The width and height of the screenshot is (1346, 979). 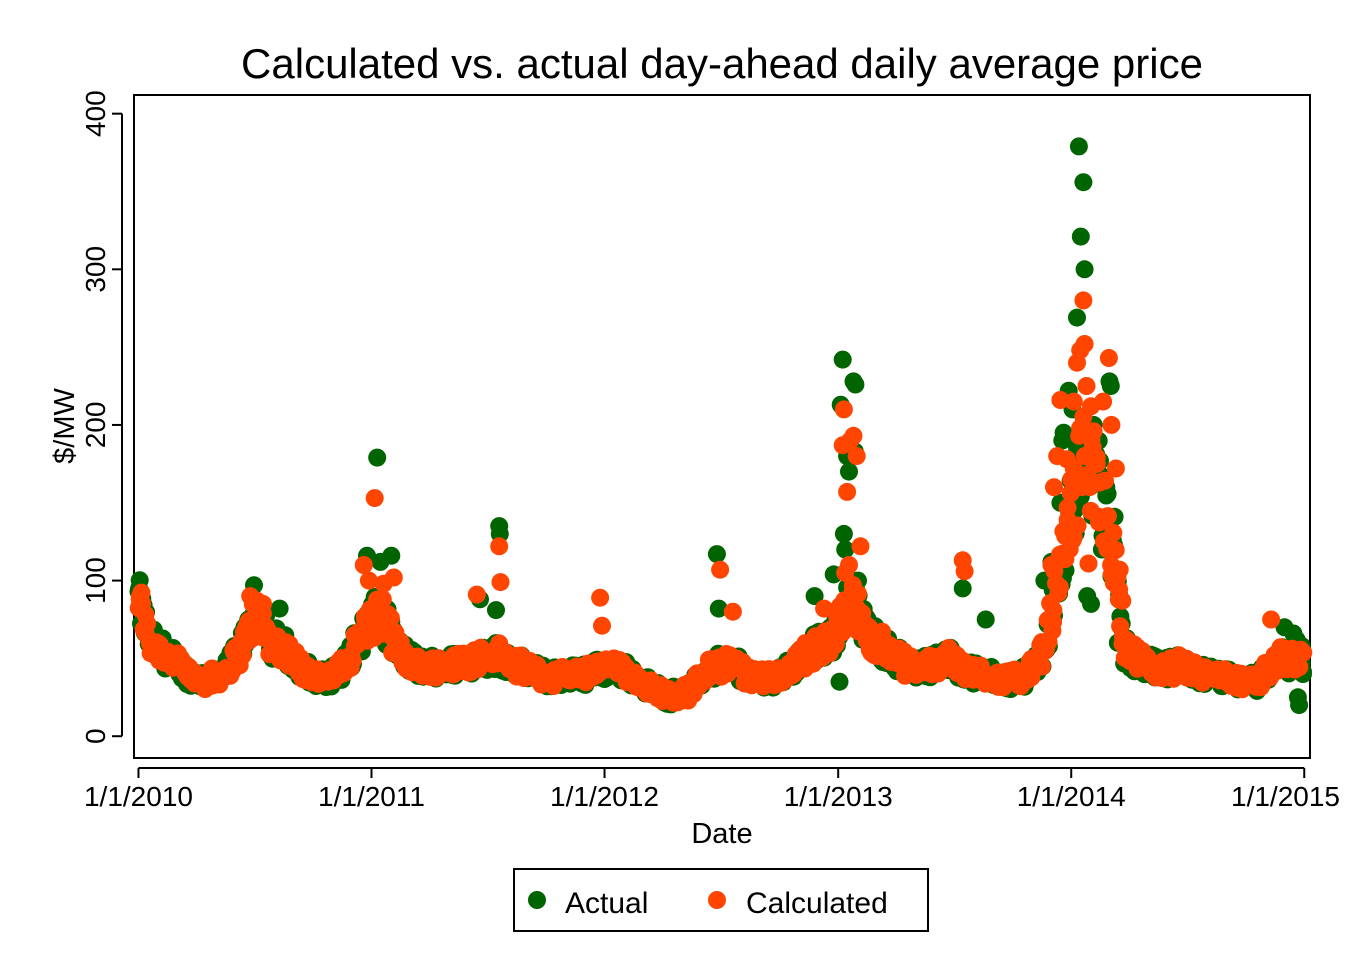 I want to click on legend: Actual Calculated, so click(x=721, y=900).